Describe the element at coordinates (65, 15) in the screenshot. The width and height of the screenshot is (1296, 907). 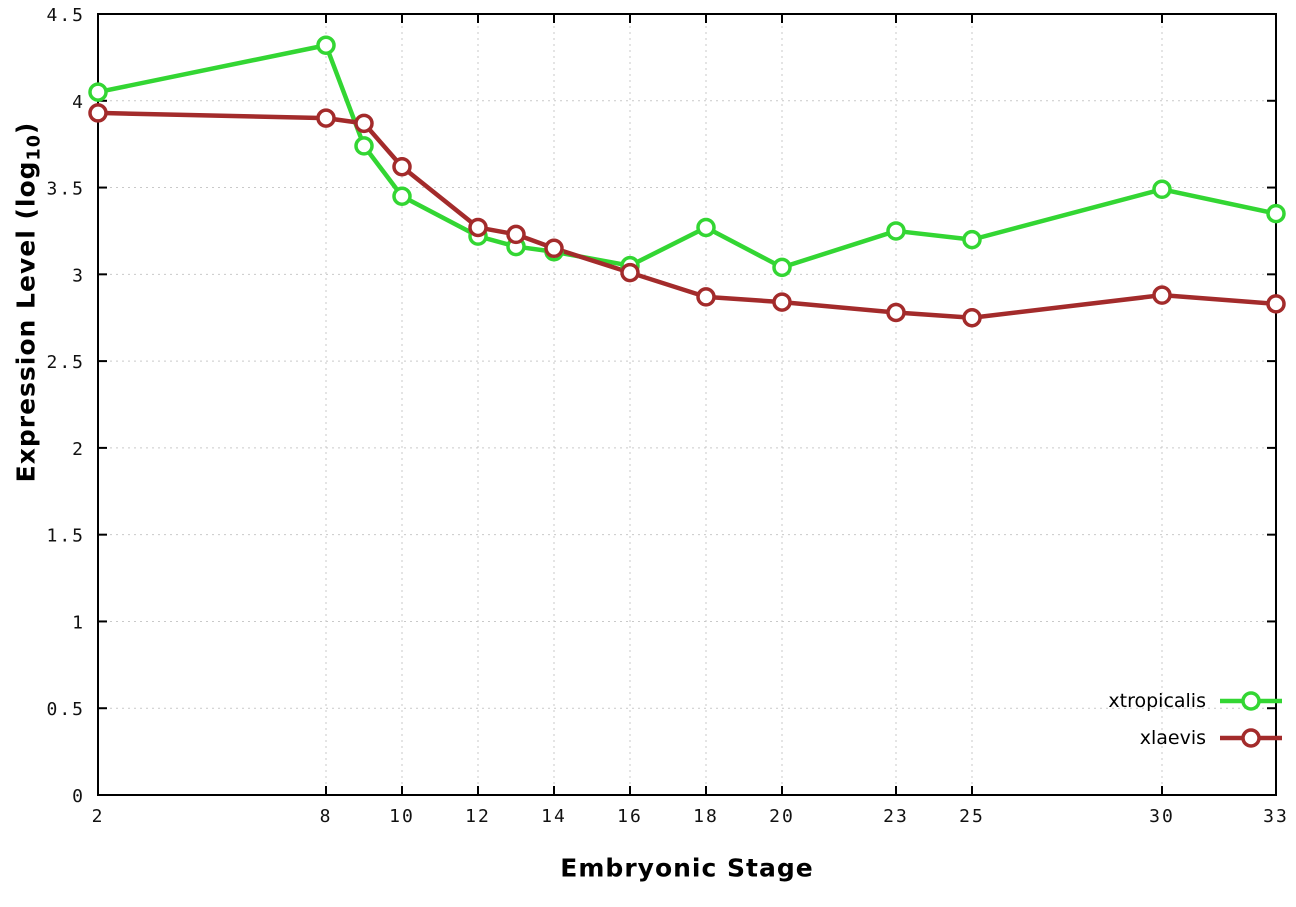
I see `svg-text: 4.5` at that location.